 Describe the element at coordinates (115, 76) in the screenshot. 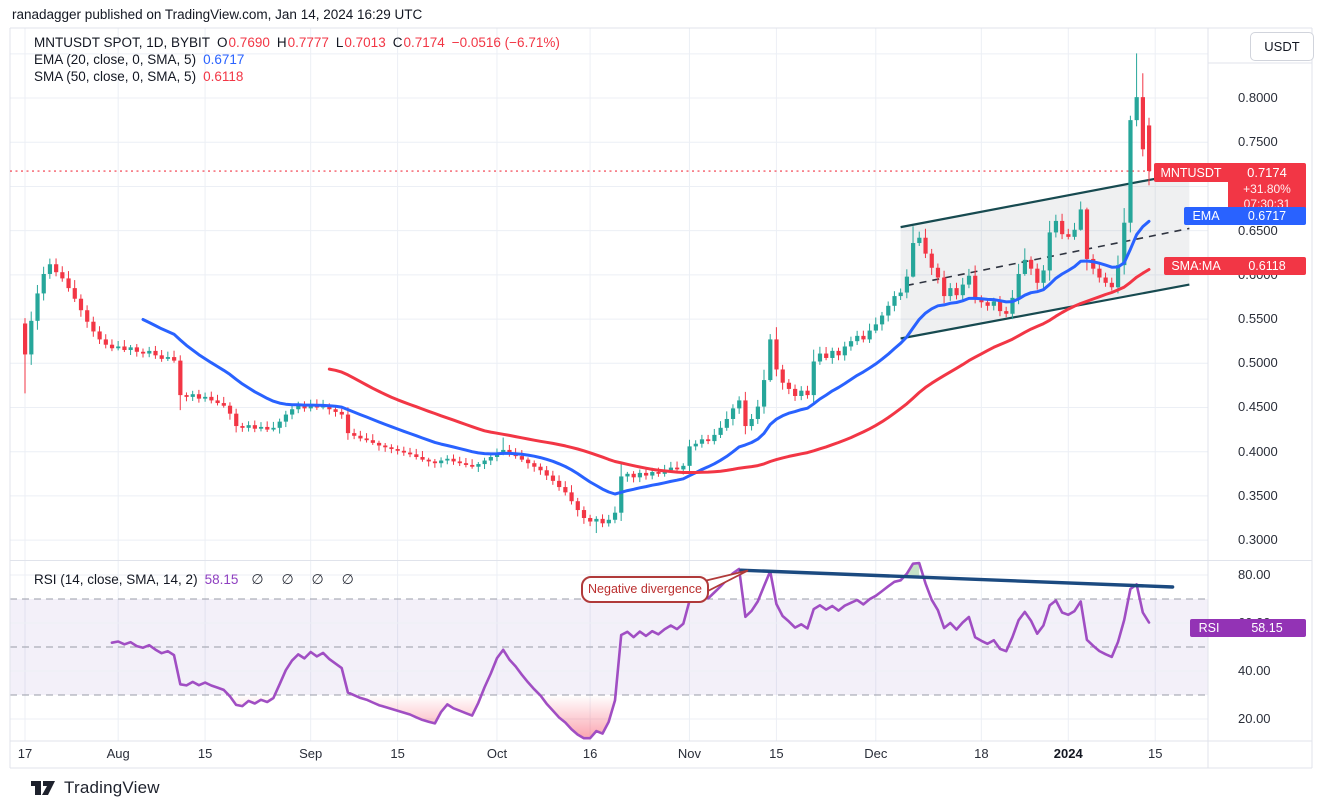

I see `sma-label: SMA (50, close, 0, SMA, 5)` at that location.